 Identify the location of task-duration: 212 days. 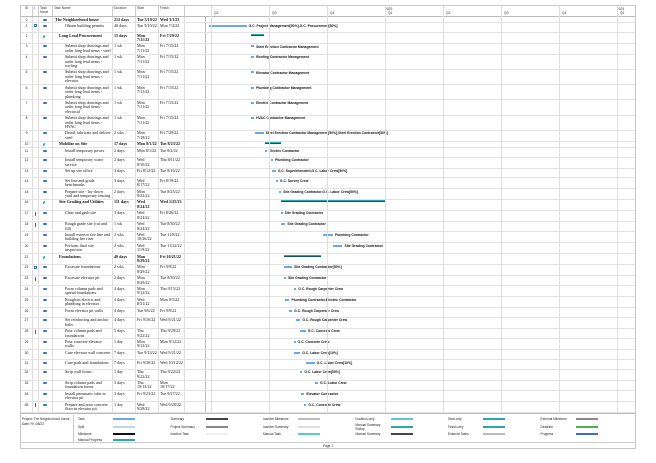
(124, 20).